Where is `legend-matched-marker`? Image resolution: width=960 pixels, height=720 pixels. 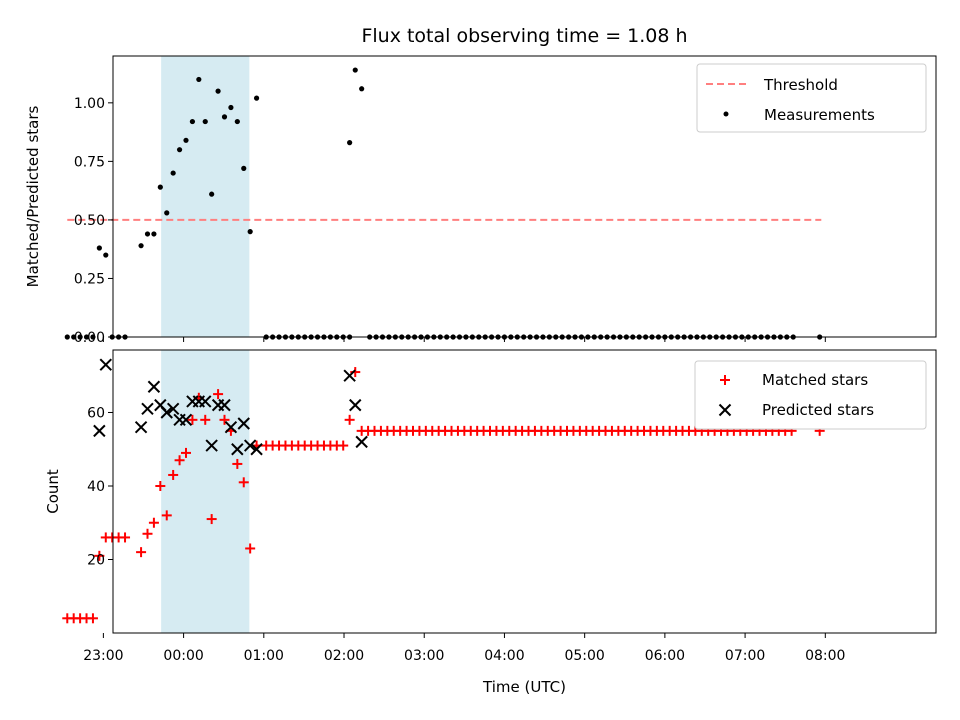 legend-matched-marker is located at coordinates (725, 380).